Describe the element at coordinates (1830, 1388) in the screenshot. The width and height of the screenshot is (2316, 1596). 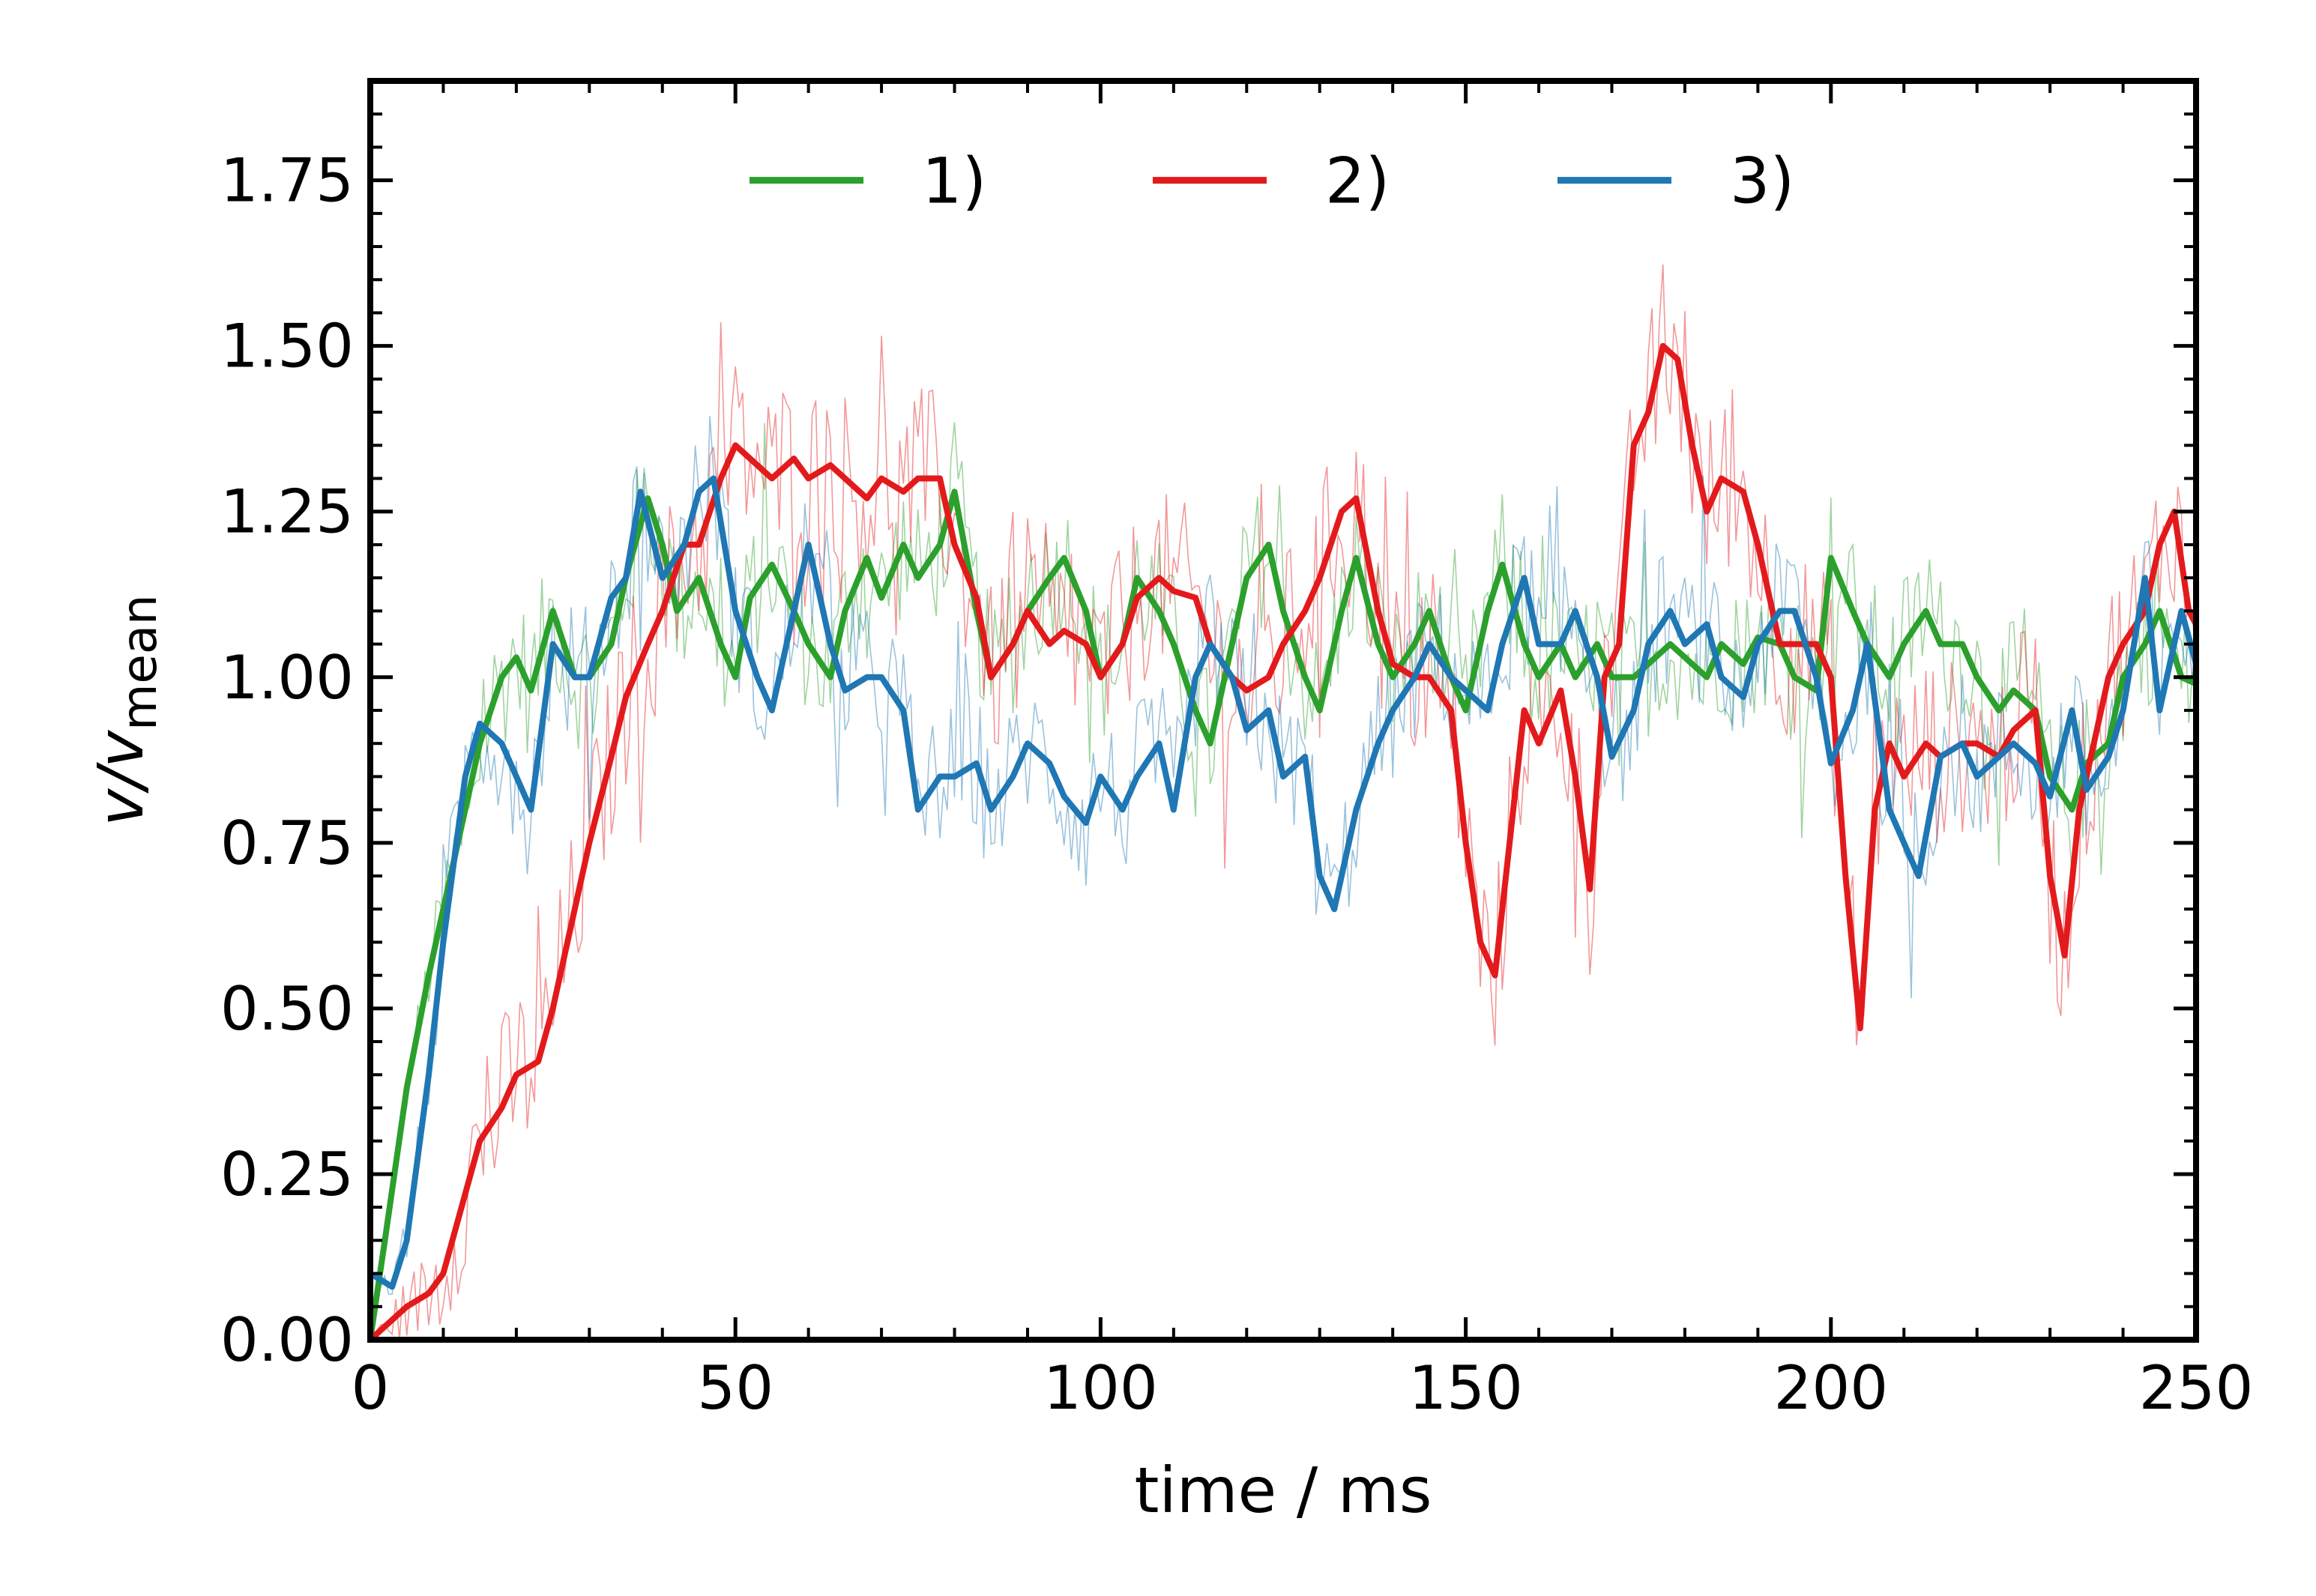
I see `x-tick-label: 200` at that location.